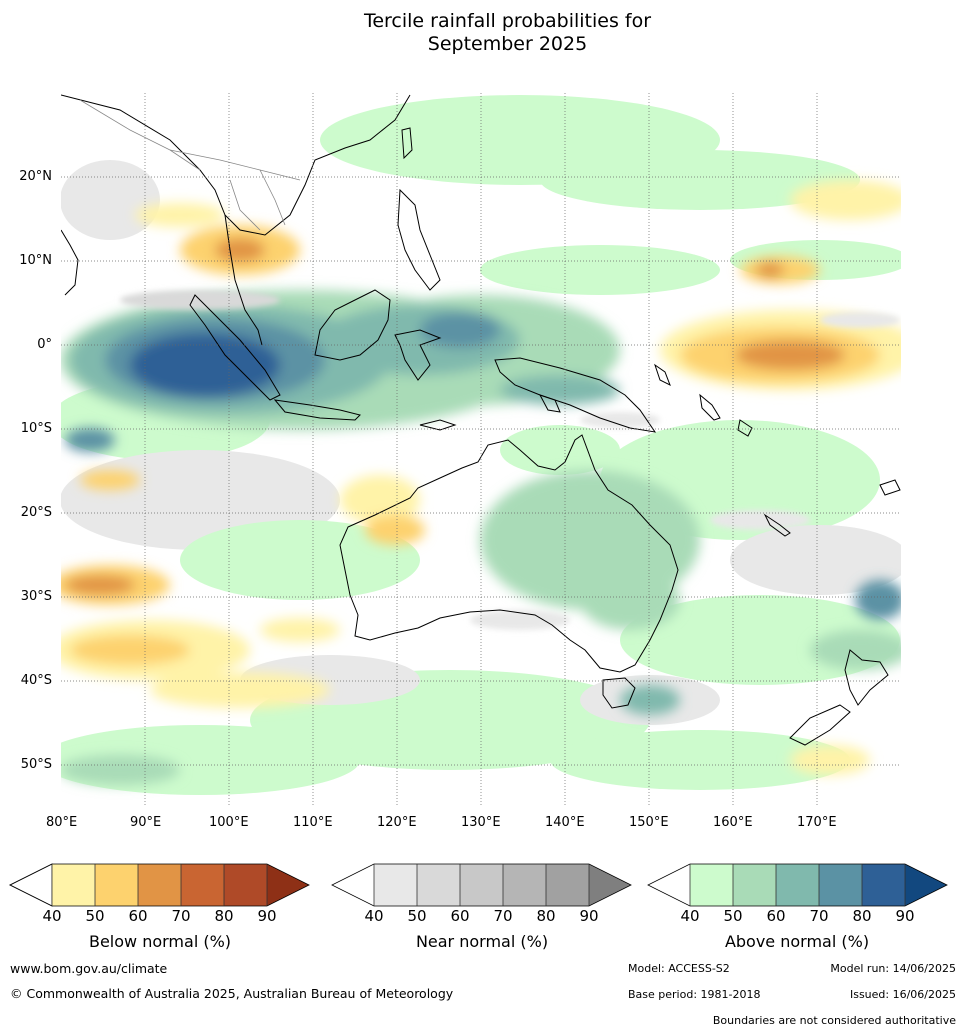  What do you see at coordinates (507, 44) in the screenshot?
I see `title-line-2: September 2025` at bounding box center [507, 44].